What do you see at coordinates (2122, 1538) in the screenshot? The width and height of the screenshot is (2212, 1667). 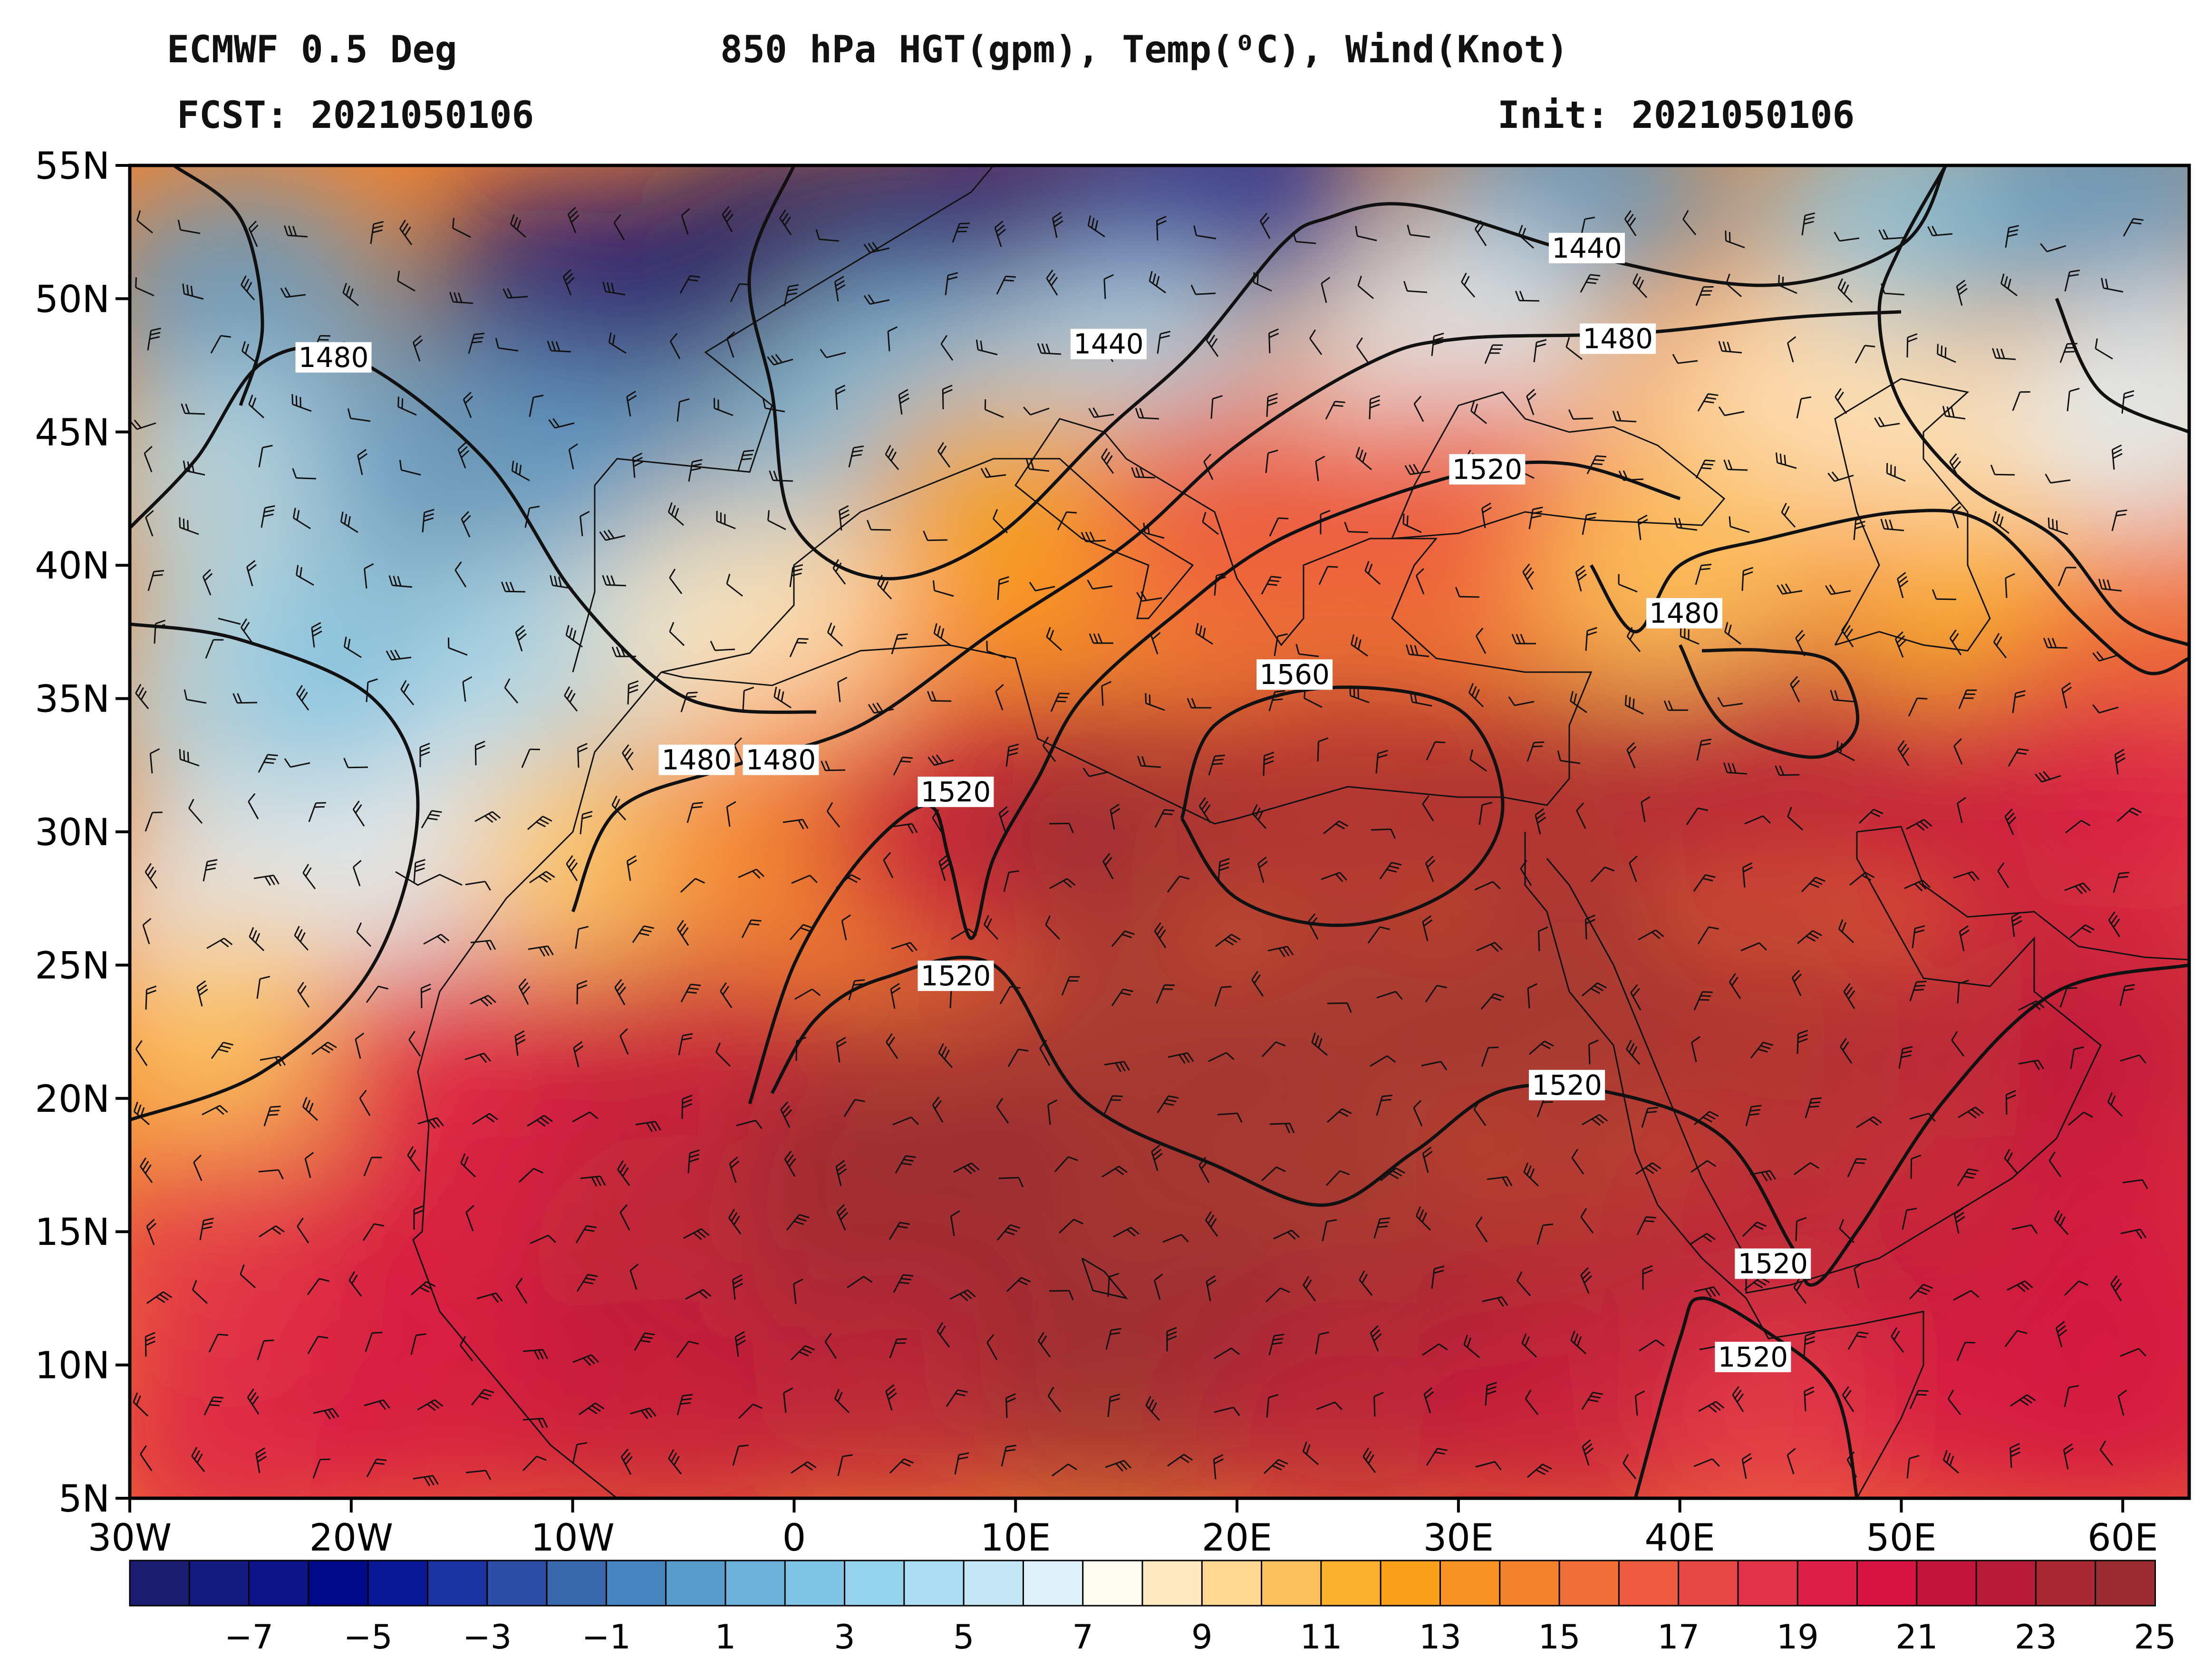 I see `x-tick-label: 60E` at bounding box center [2122, 1538].